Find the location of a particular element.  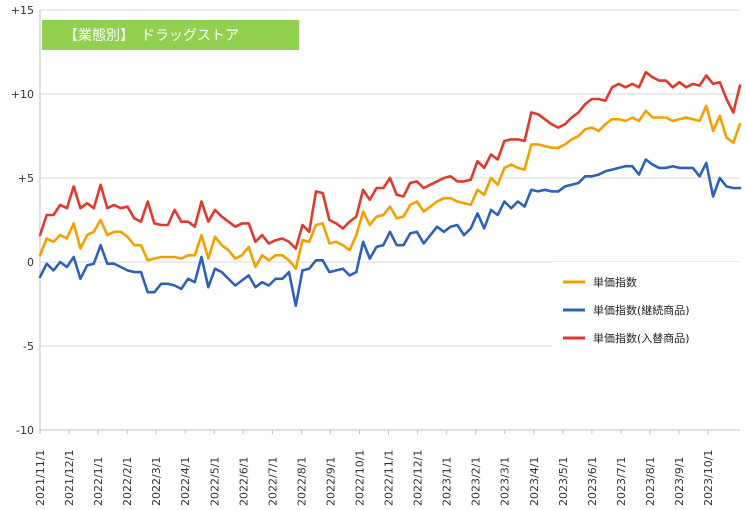

x-tick-label: 2023/7/1 is located at coordinates (621, 481).